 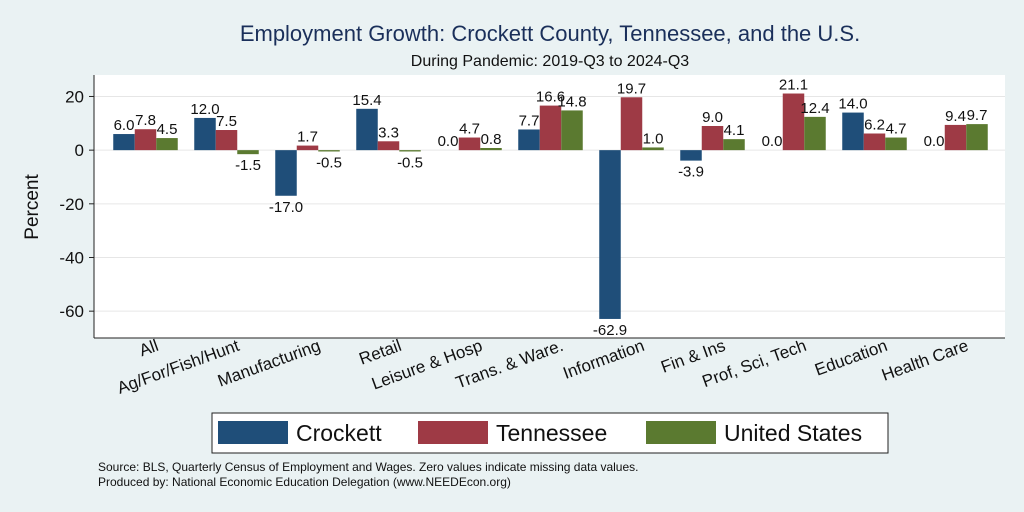 I want to click on data-label: 1.7, so click(x=307, y=137).